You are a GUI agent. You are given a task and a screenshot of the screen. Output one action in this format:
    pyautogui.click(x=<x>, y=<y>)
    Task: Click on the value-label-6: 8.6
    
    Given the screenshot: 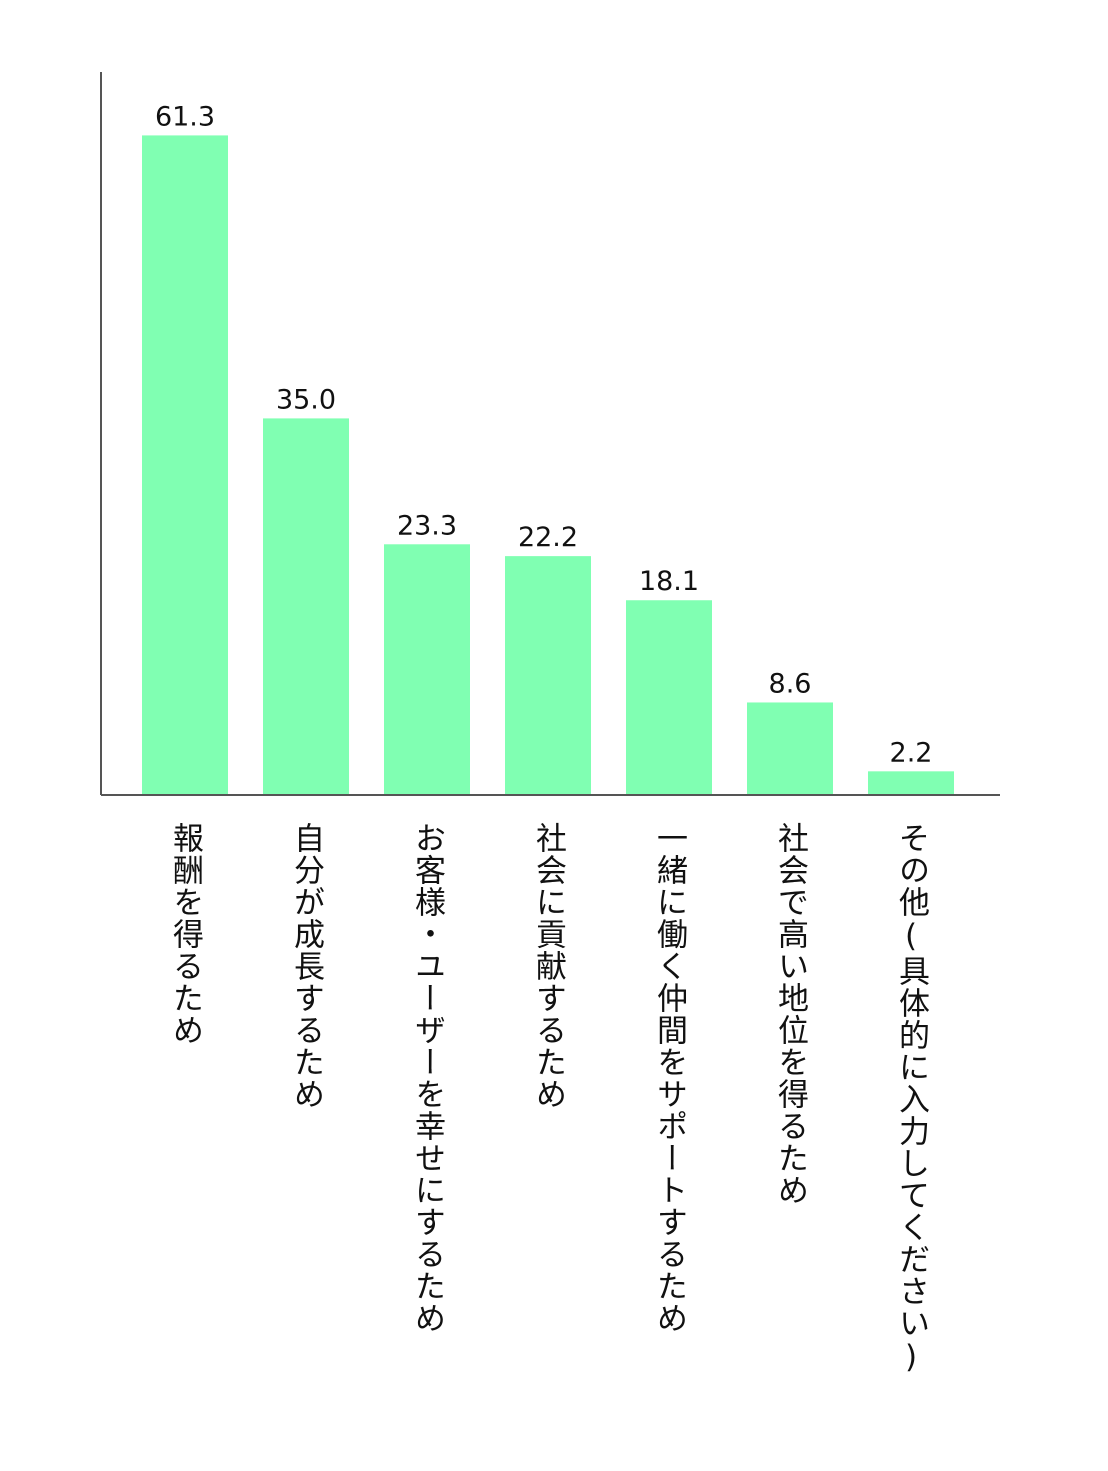 What is the action you would take?
    pyautogui.click(x=790, y=683)
    